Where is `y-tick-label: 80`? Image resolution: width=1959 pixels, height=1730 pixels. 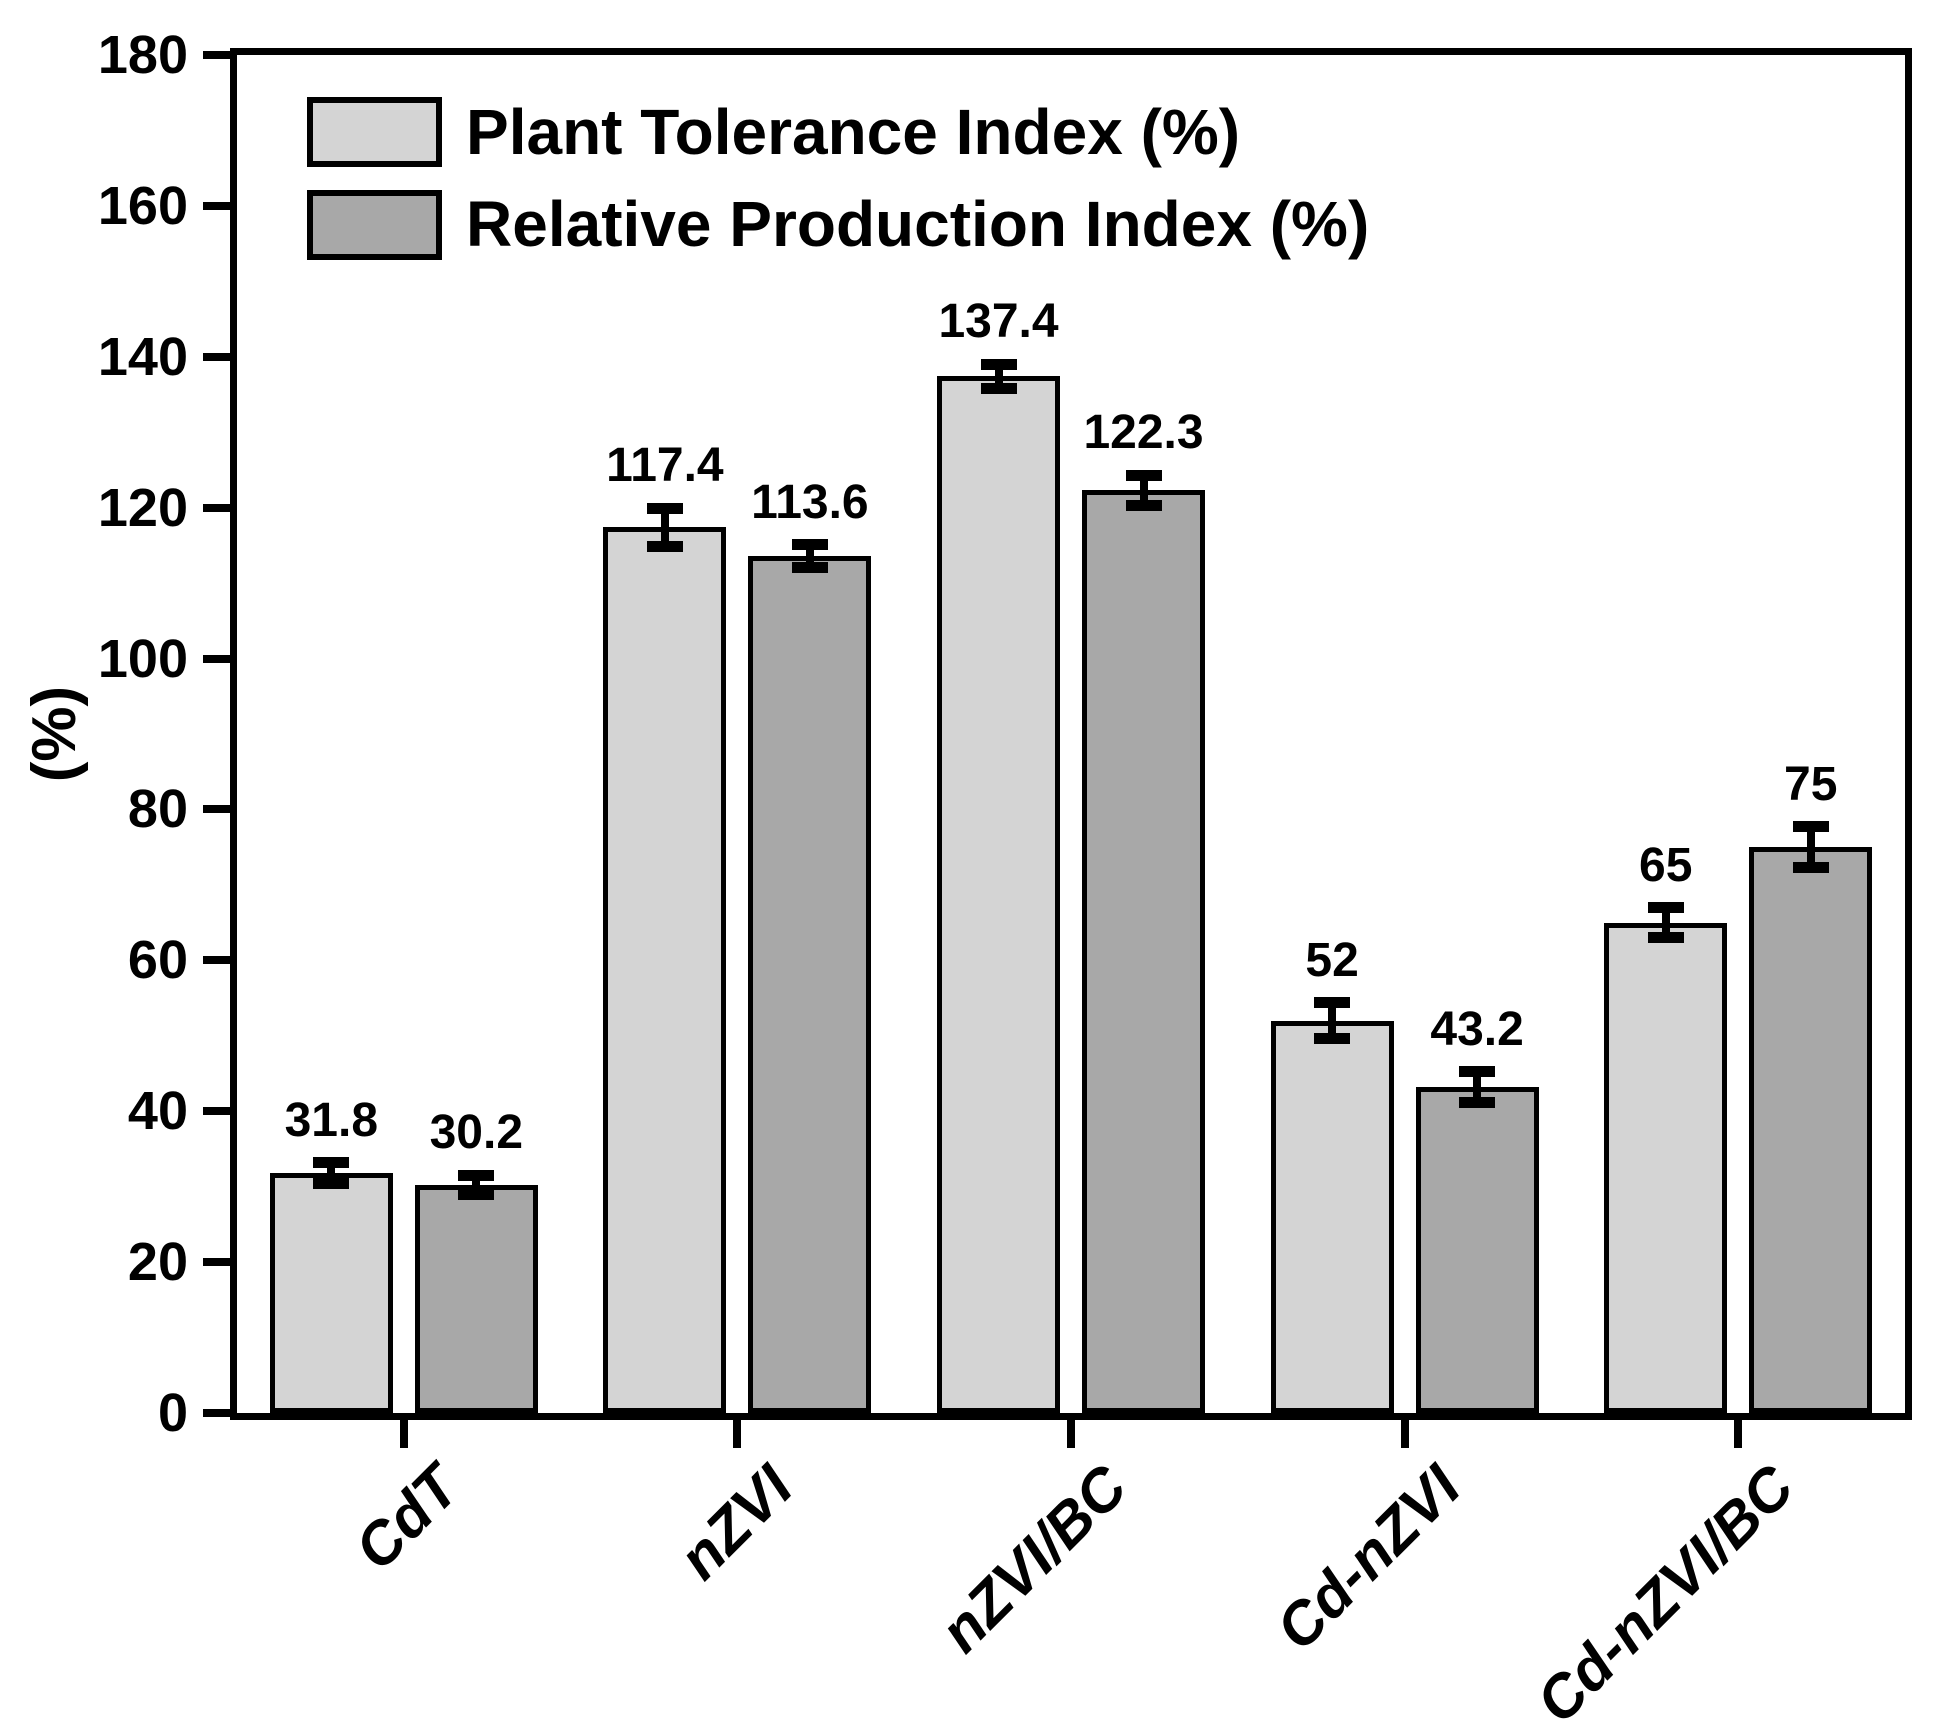
y-tick-label: 80 is located at coordinates (157, 809).